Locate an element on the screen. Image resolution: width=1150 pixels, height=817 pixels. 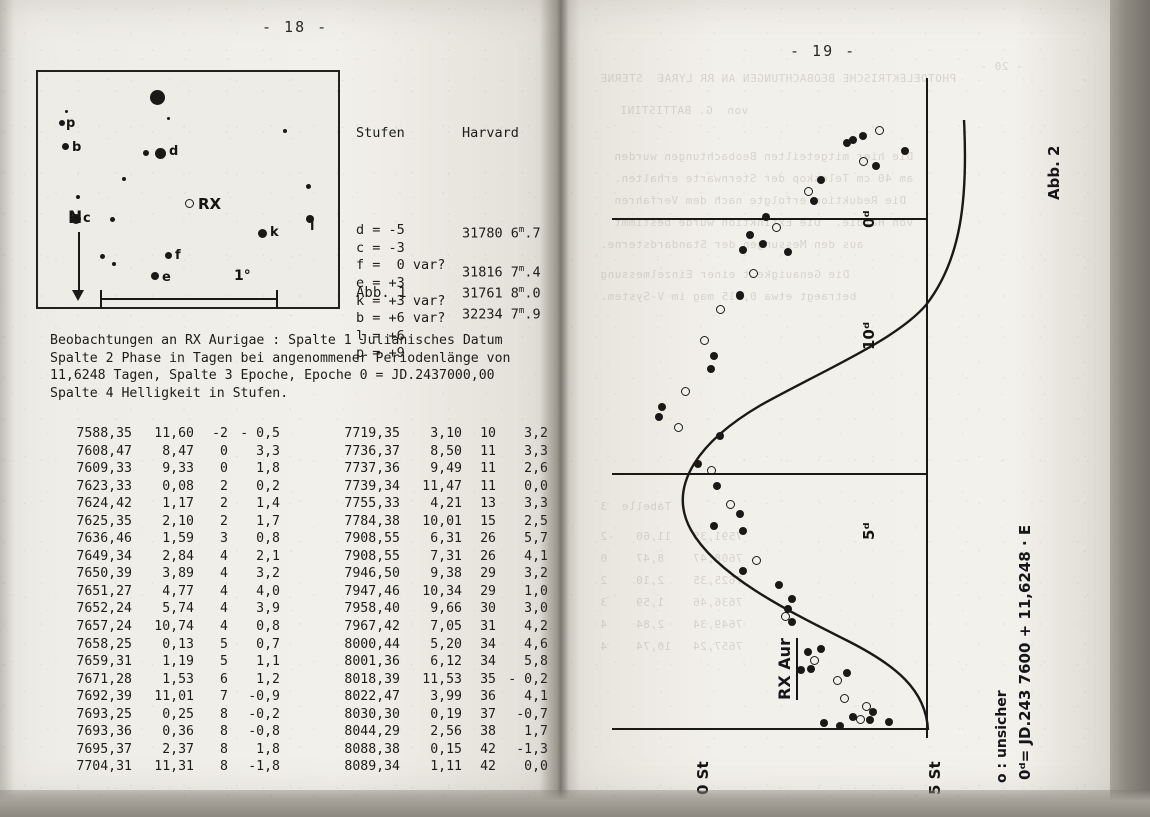
page-number-right: - 19 - is located at coordinates (823, 51).